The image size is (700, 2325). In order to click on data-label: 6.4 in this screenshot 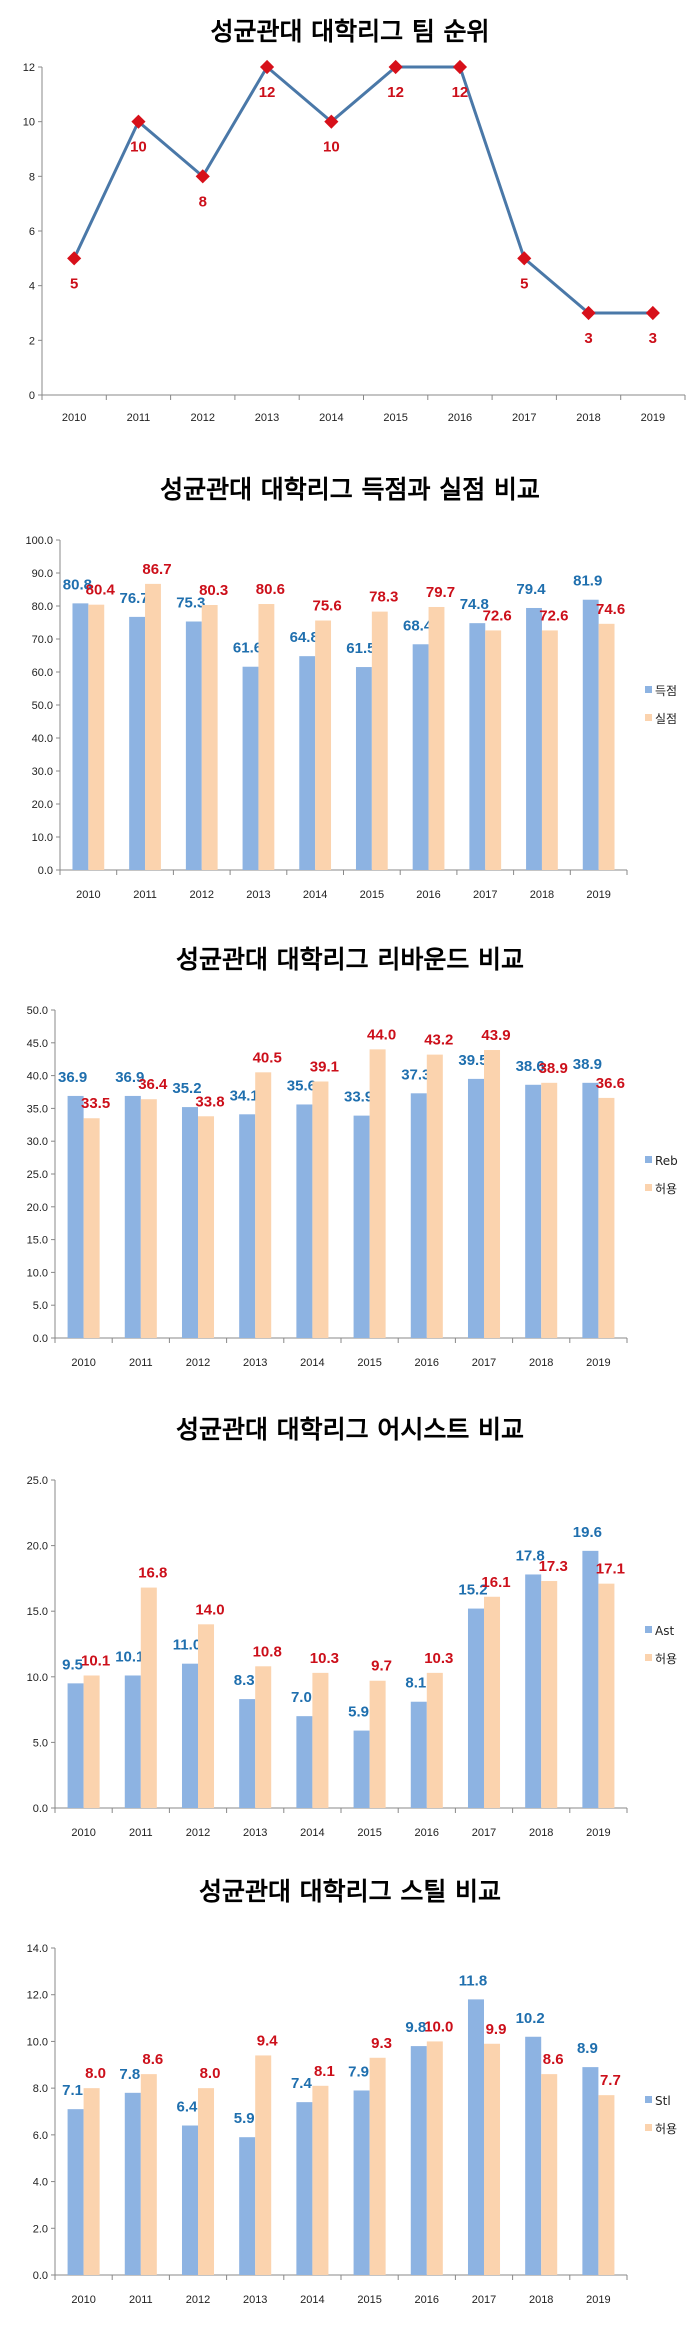, I will do `click(188, 2107)`.